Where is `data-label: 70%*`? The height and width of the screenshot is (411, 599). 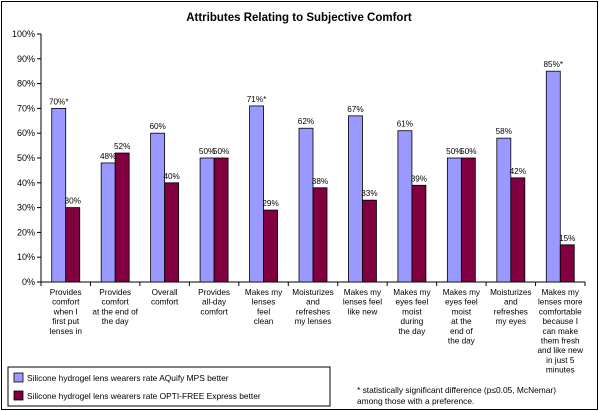 data-label: 70%* is located at coordinates (59, 101).